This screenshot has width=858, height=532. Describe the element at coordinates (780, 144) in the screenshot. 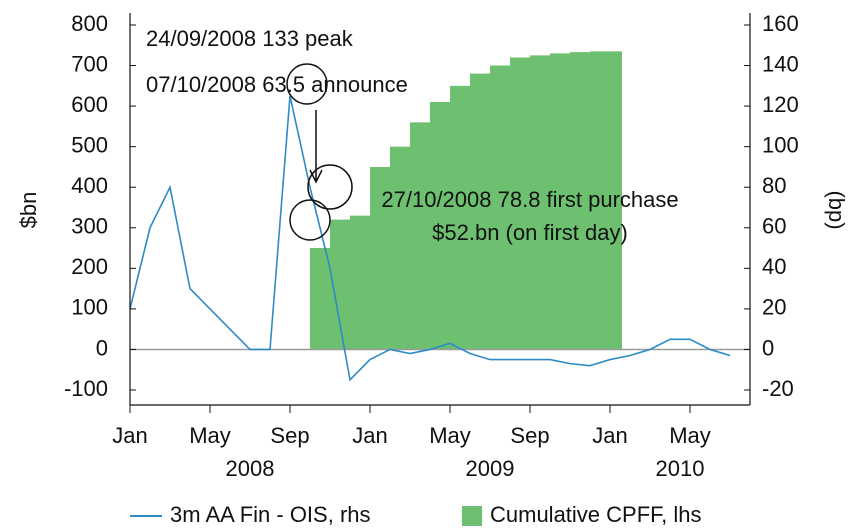

I see `y2-tick-label: 100` at that location.